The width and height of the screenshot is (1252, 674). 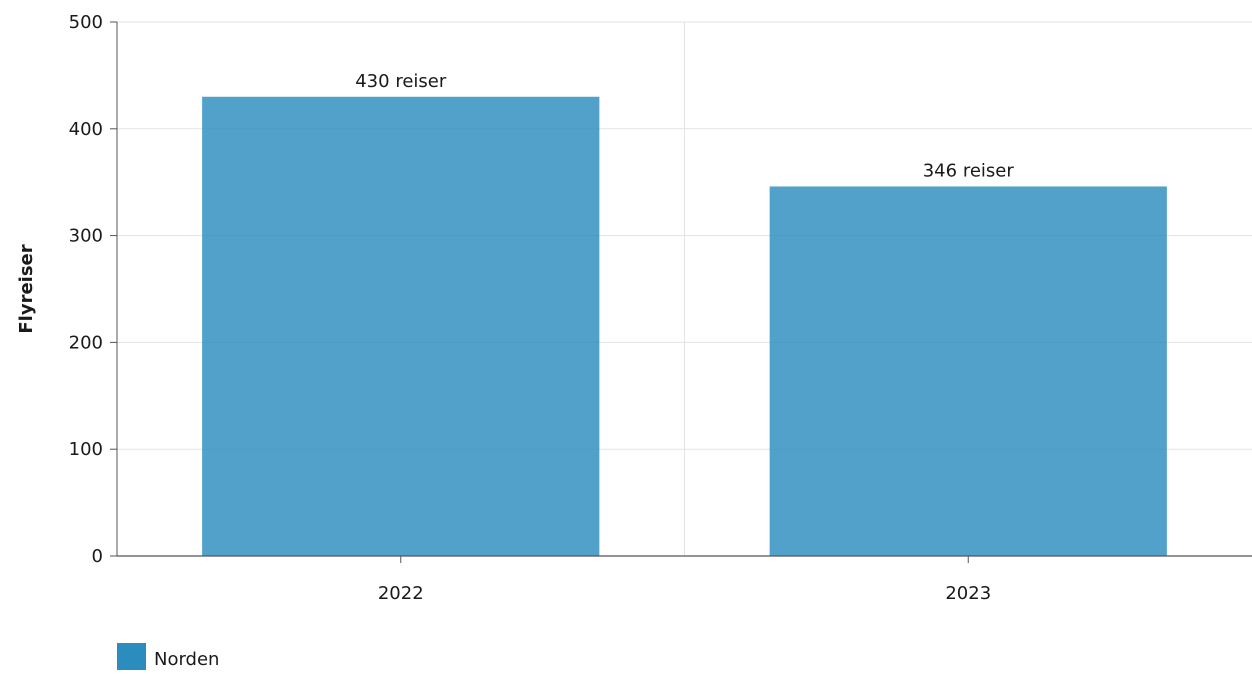 What do you see at coordinates (131, 656) in the screenshot?
I see `legend-swatch` at bounding box center [131, 656].